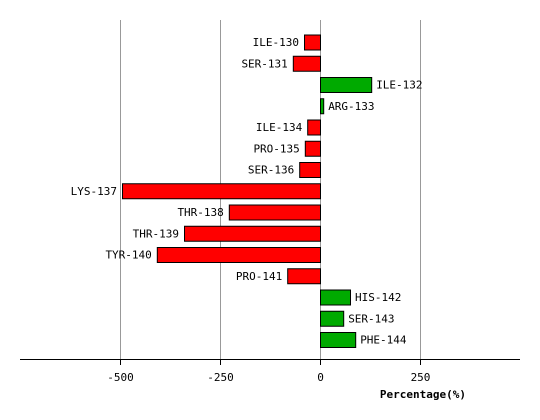 This screenshot has width=540, height=420. Describe the element at coordinates (423, 394) in the screenshot. I see `x-axis-title: Percentage(%)` at that location.